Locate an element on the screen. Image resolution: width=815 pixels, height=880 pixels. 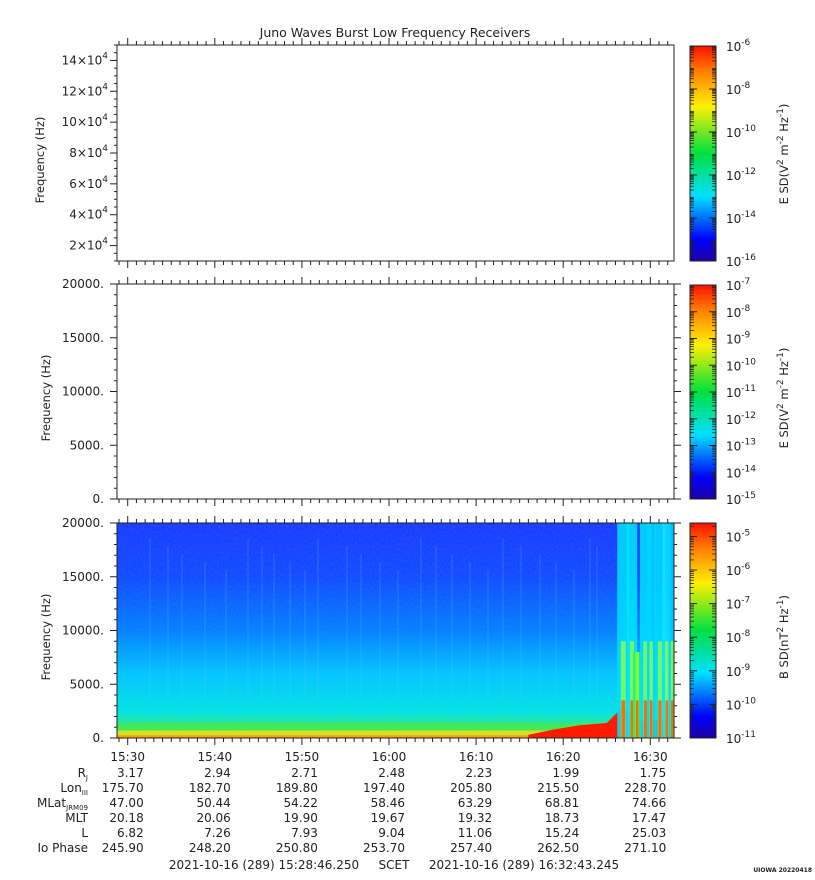
ephemeris-value: 25.03 is located at coordinates (649, 833).